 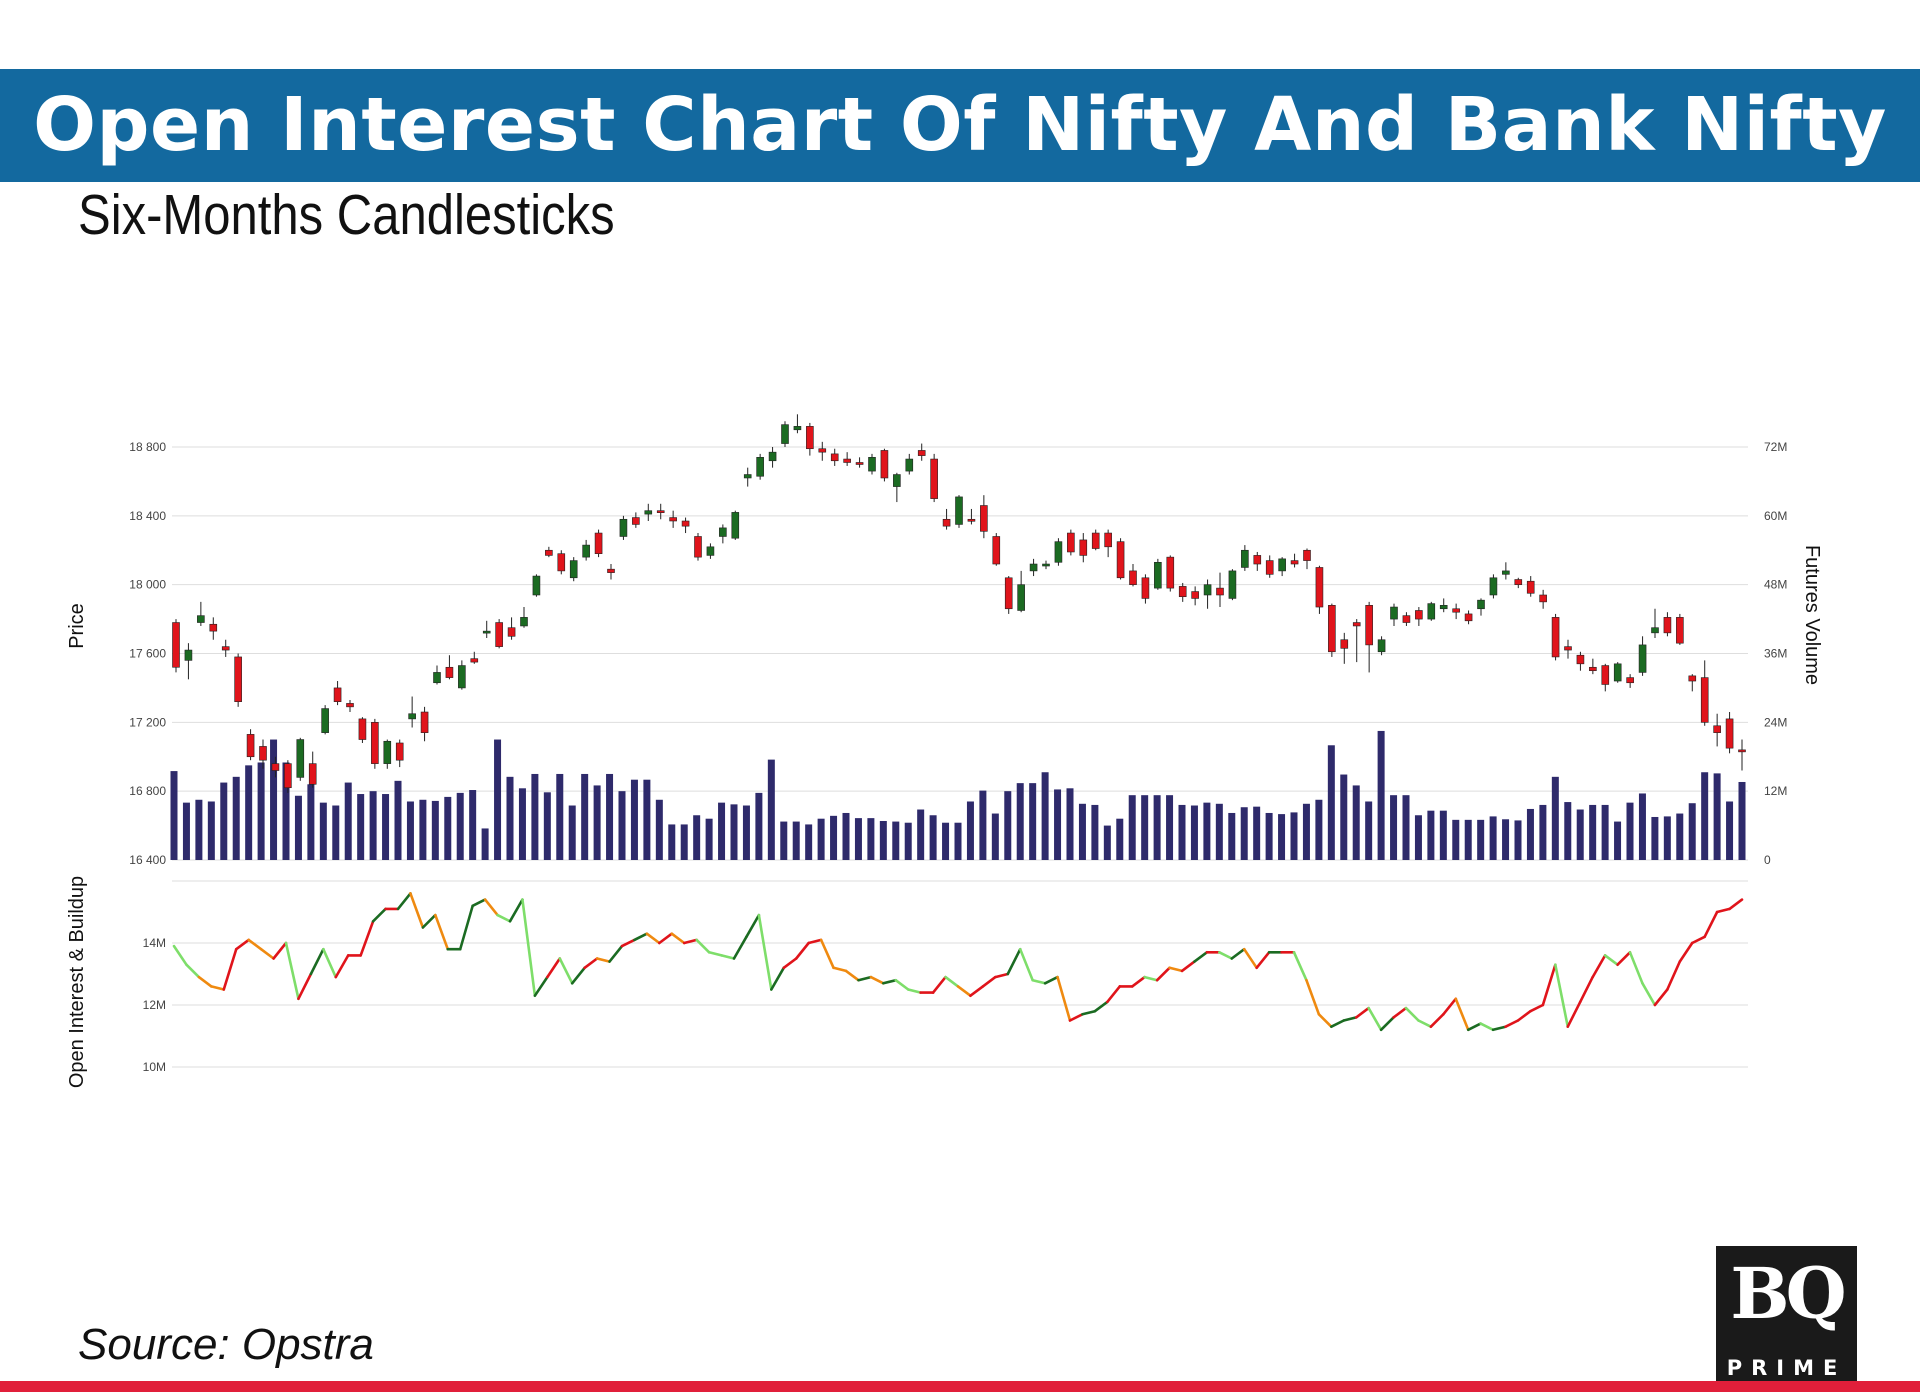 What do you see at coordinates (147, 447) in the screenshot?
I see `price-tick-label: 18 800` at bounding box center [147, 447].